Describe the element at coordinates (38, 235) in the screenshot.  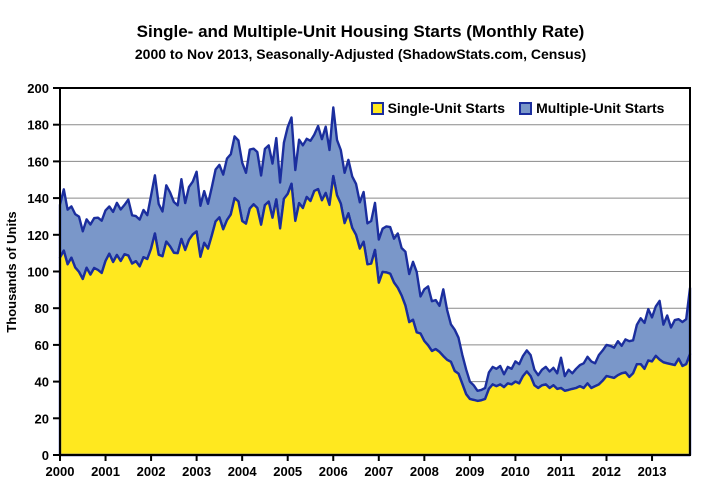
I see `y-tick-label: 120` at that location.